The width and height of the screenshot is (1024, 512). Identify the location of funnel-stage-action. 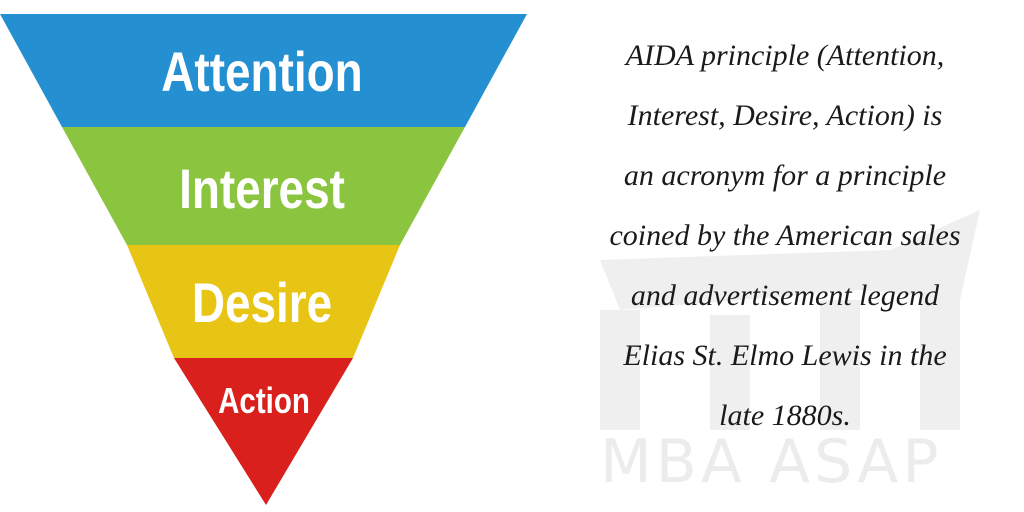
(263, 431).